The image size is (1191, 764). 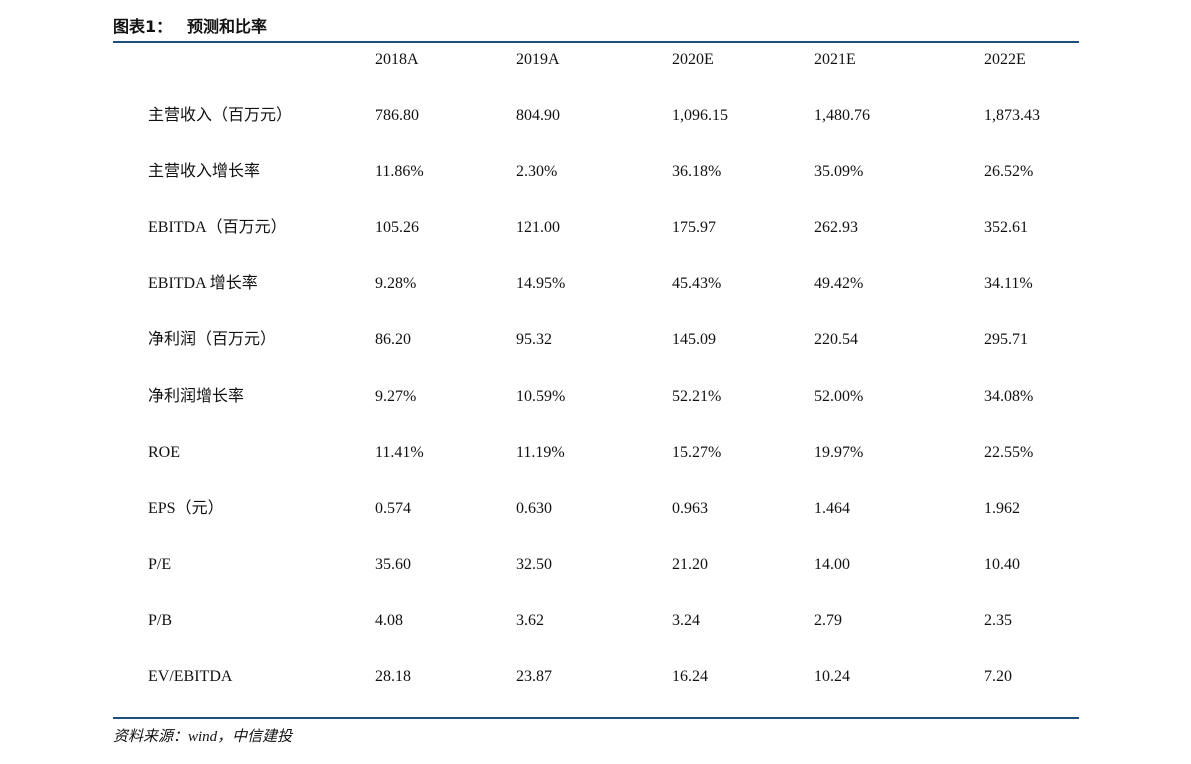 What do you see at coordinates (393, 340) in the screenshot?
I see `cell: 86.20` at bounding box center [393, 340].